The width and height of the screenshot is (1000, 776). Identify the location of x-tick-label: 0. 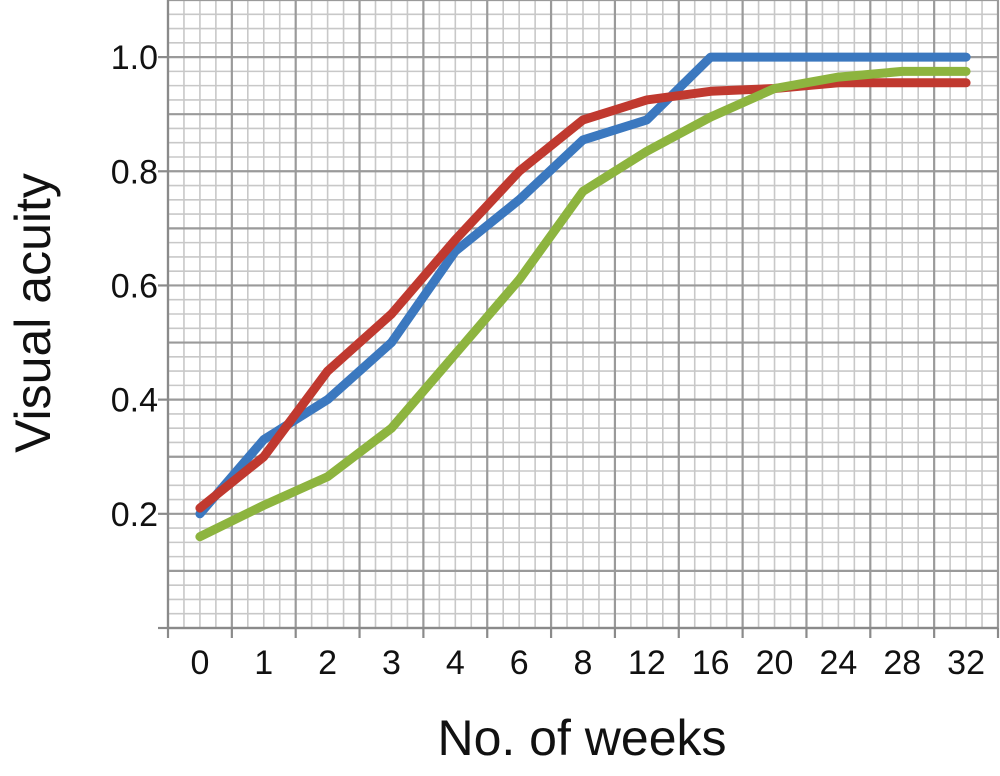
(199, 663).